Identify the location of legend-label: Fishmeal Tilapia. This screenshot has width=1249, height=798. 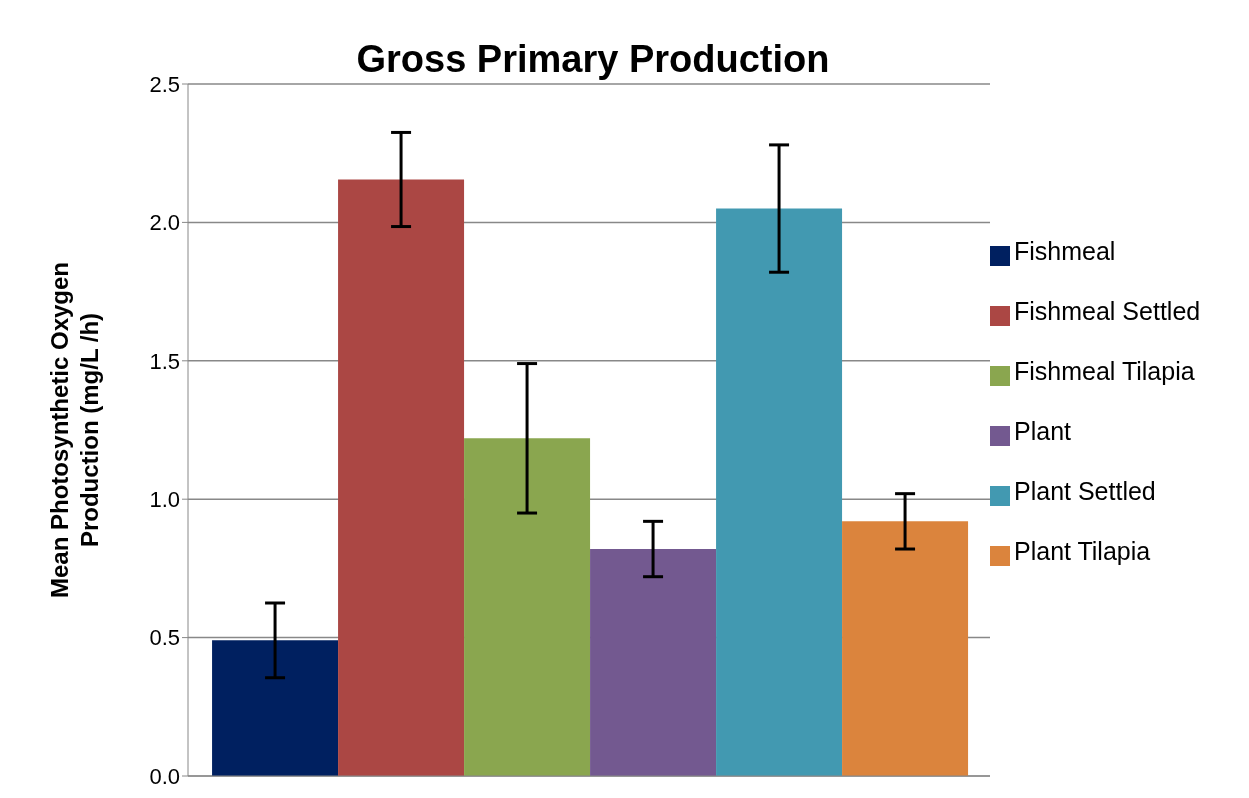
(1104, 371).